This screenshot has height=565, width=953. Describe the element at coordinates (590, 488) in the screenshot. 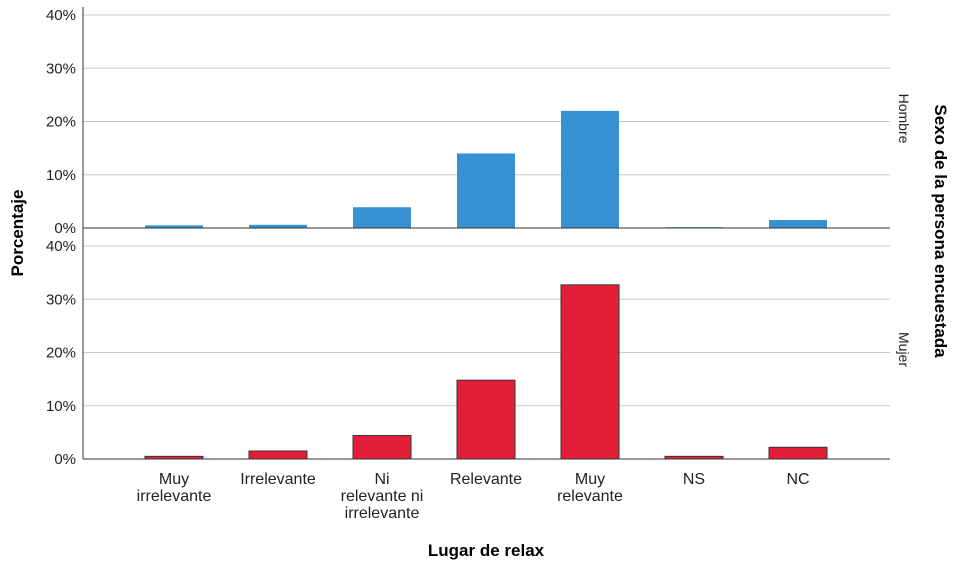

I see `x-tick-label: Muy relevante` at that location.